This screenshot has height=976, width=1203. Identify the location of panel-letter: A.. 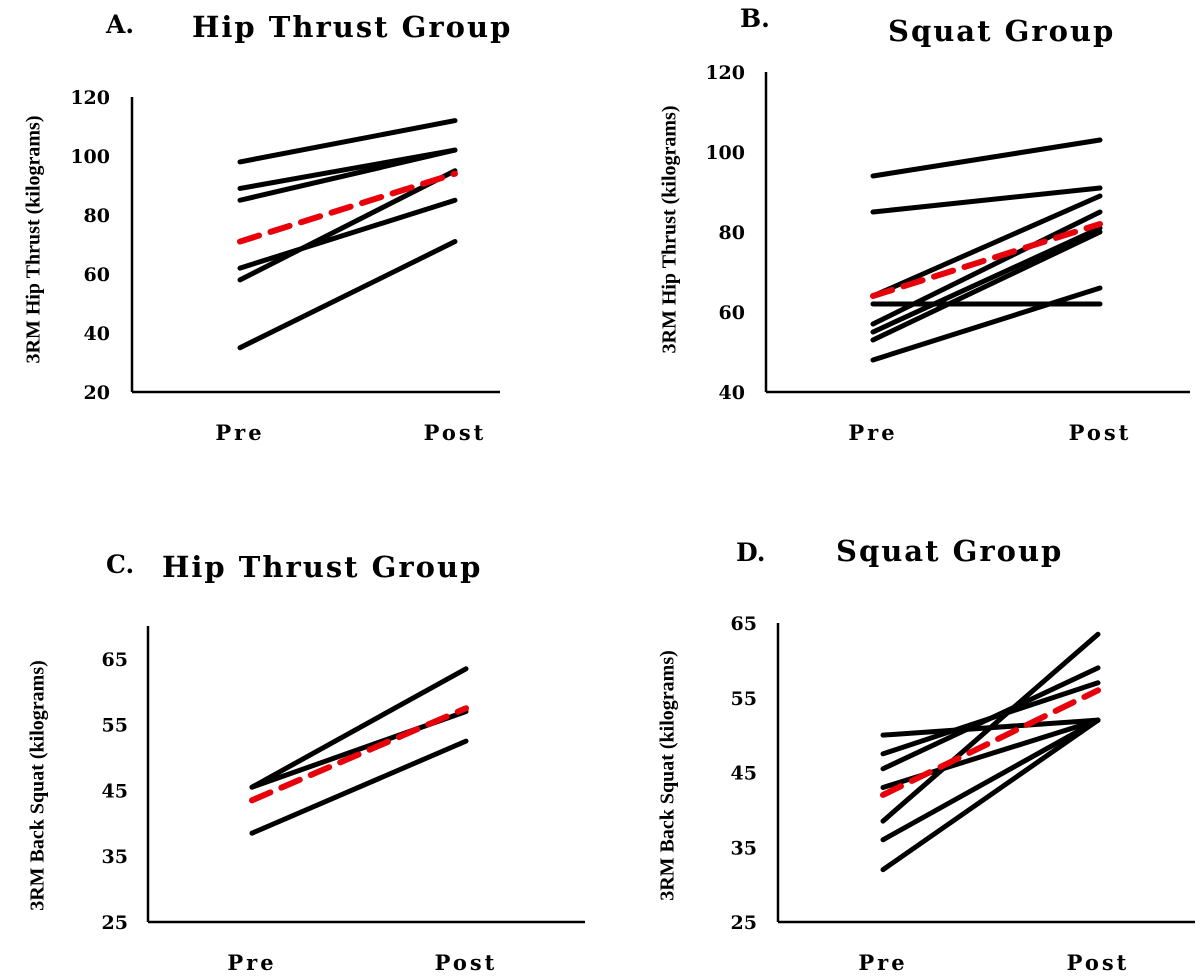
(120, 24).